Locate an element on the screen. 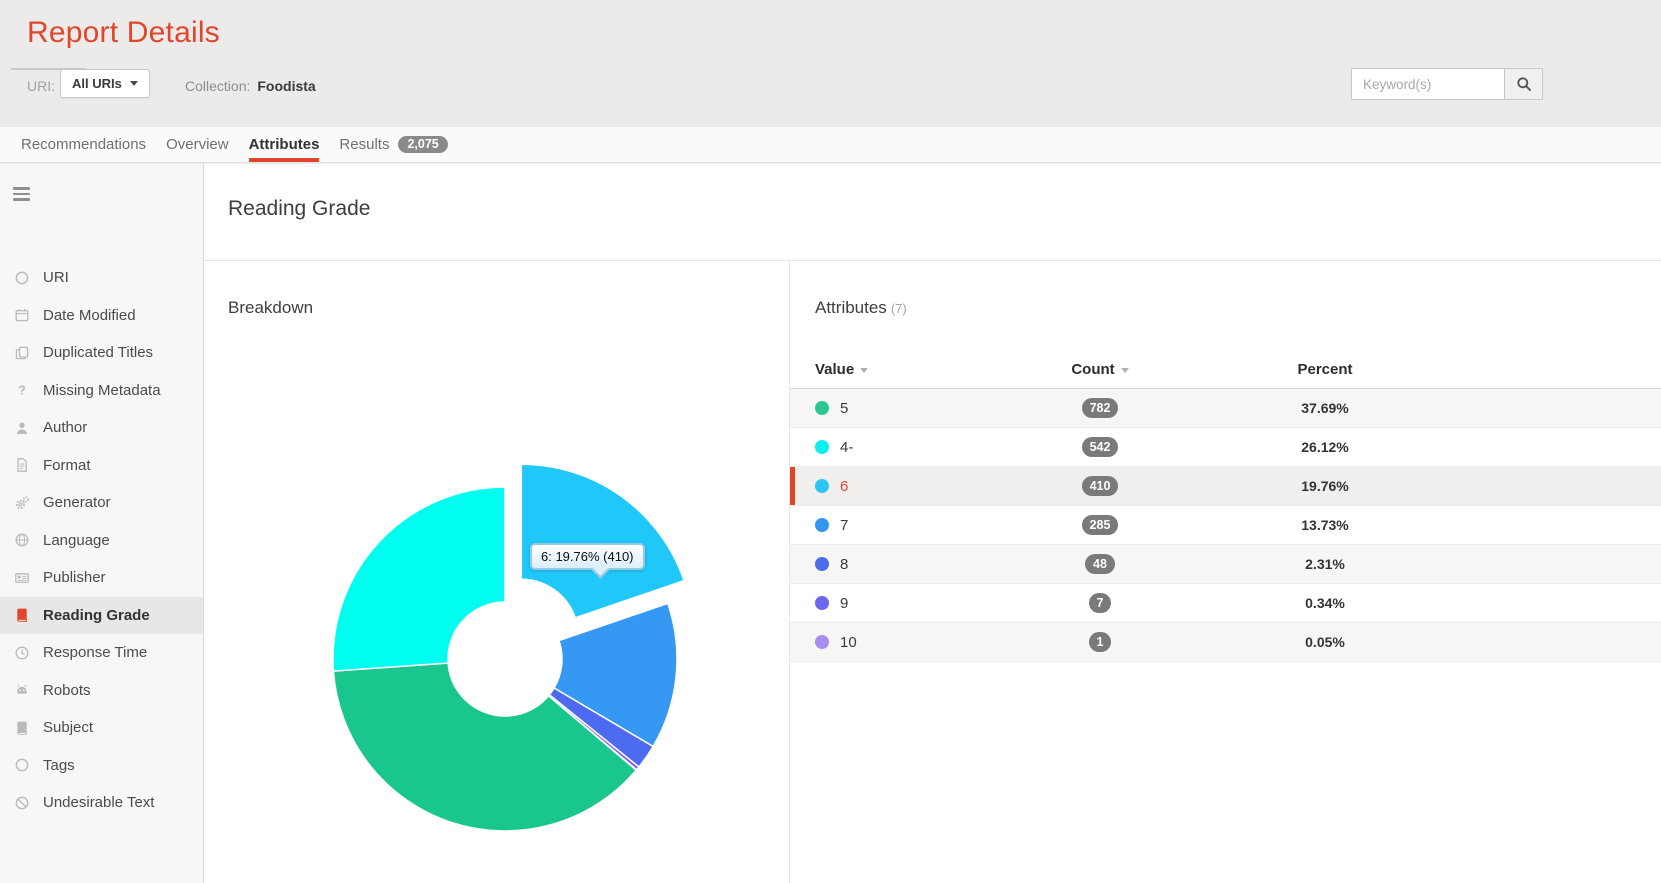 Image resolution: width=1661 pixels, height=883 pixels. tab-recommendations: Recommendations is located at coordinates (83, 144).